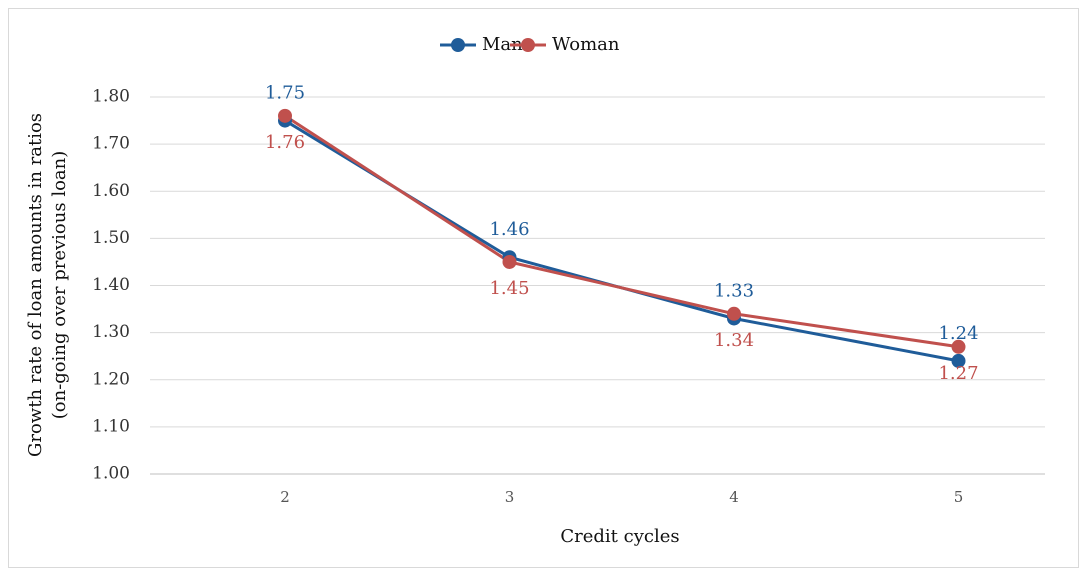  What do you see at coordinates (734, 290) in the screenshot?
I see `data-label: 1.33` at bounding box center [734, 290].